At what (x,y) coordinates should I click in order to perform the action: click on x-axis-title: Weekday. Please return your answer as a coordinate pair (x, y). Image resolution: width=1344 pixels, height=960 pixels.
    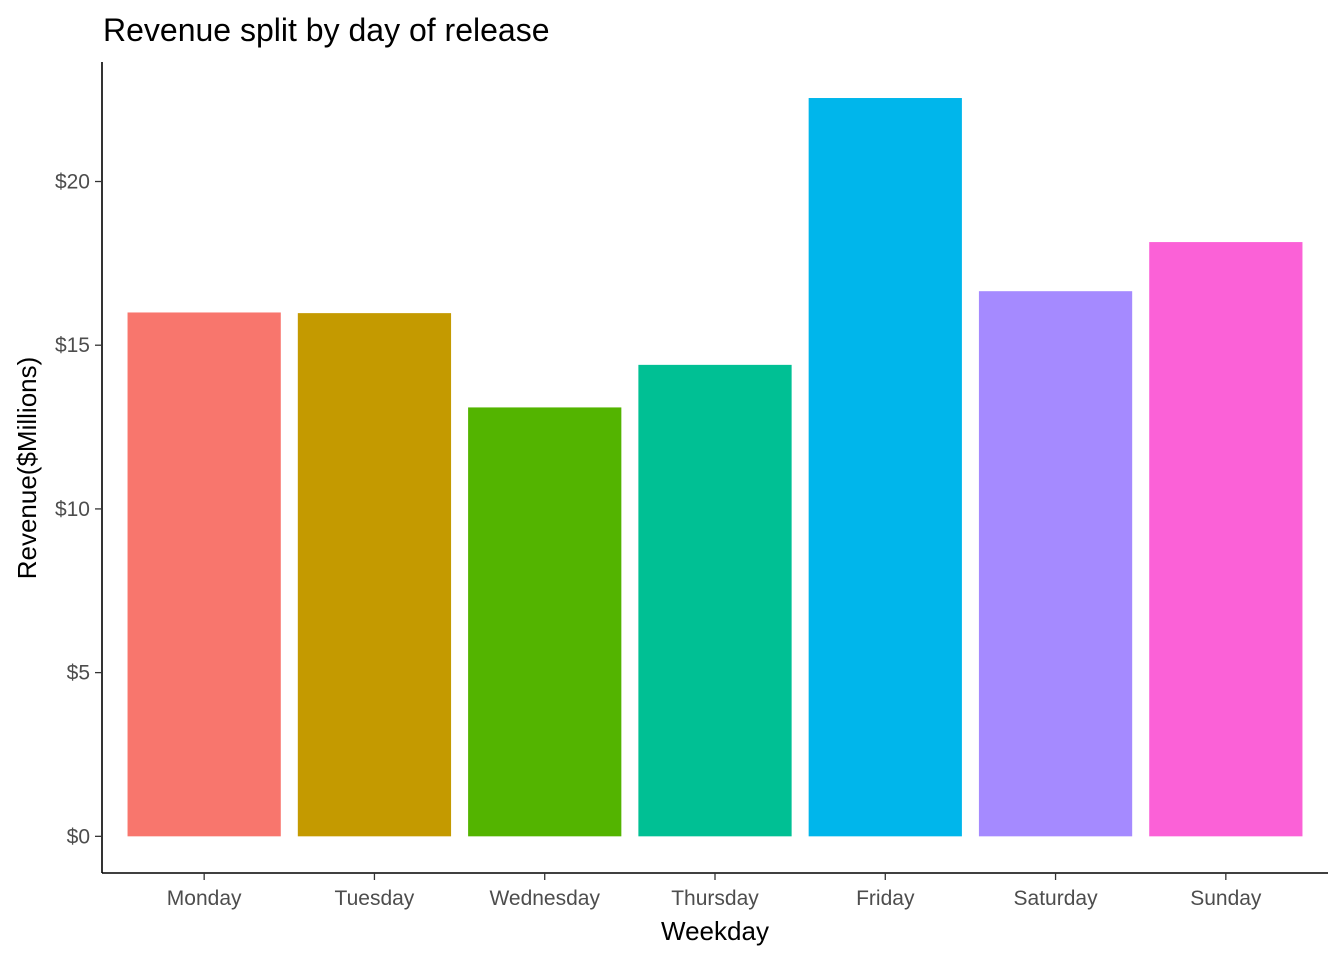
    Looking at the image, I should click on (715, 931).